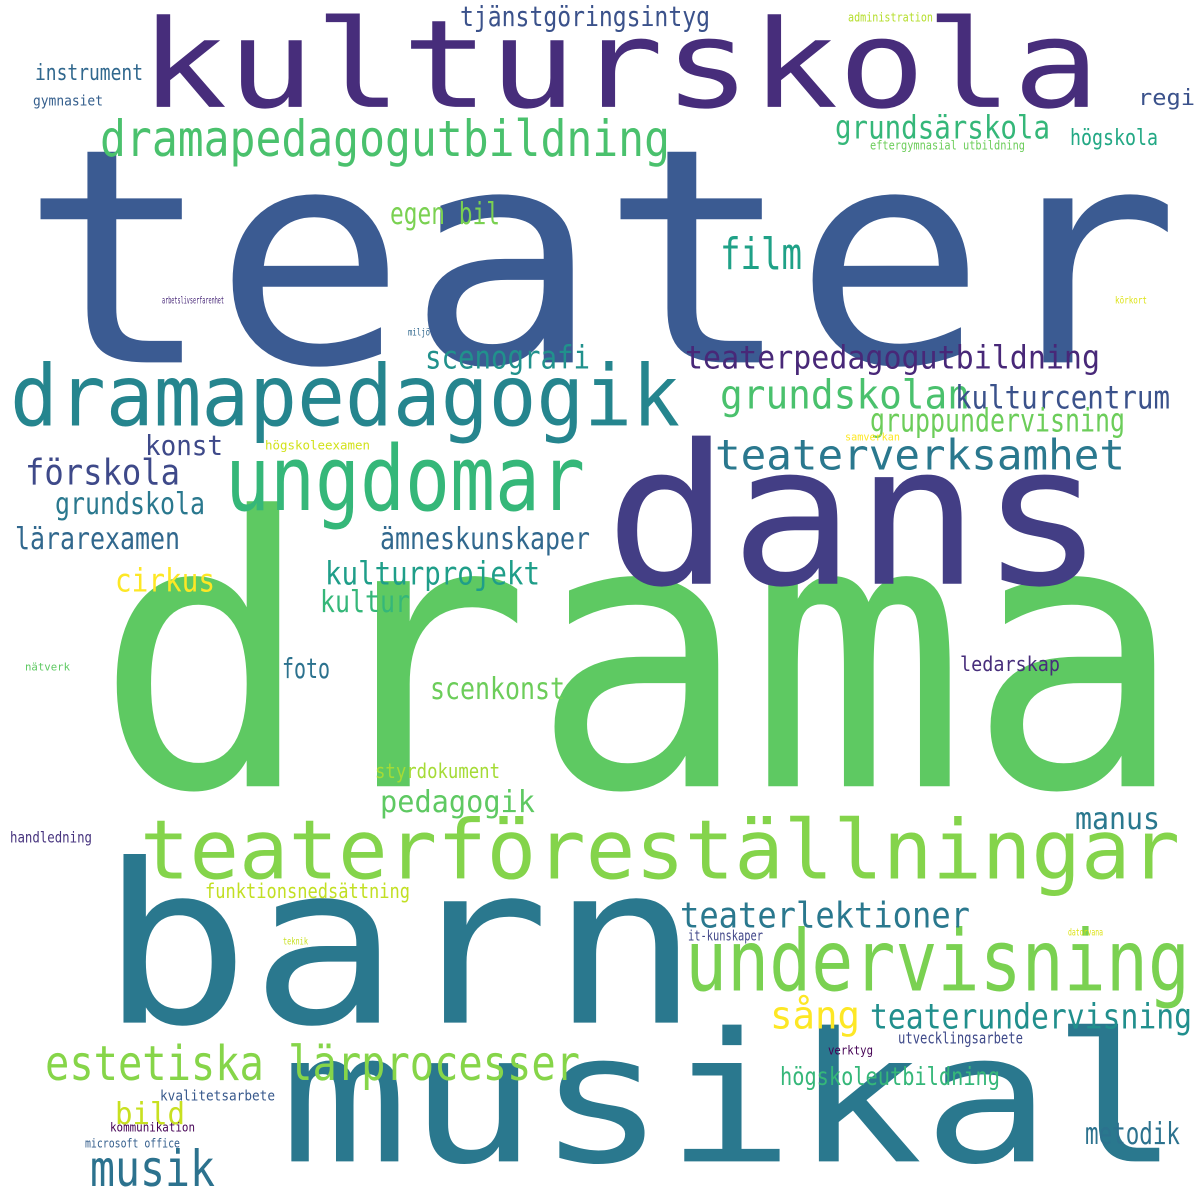  I want to click on cloud-word: kulturcentrum, so click(1062, 398).